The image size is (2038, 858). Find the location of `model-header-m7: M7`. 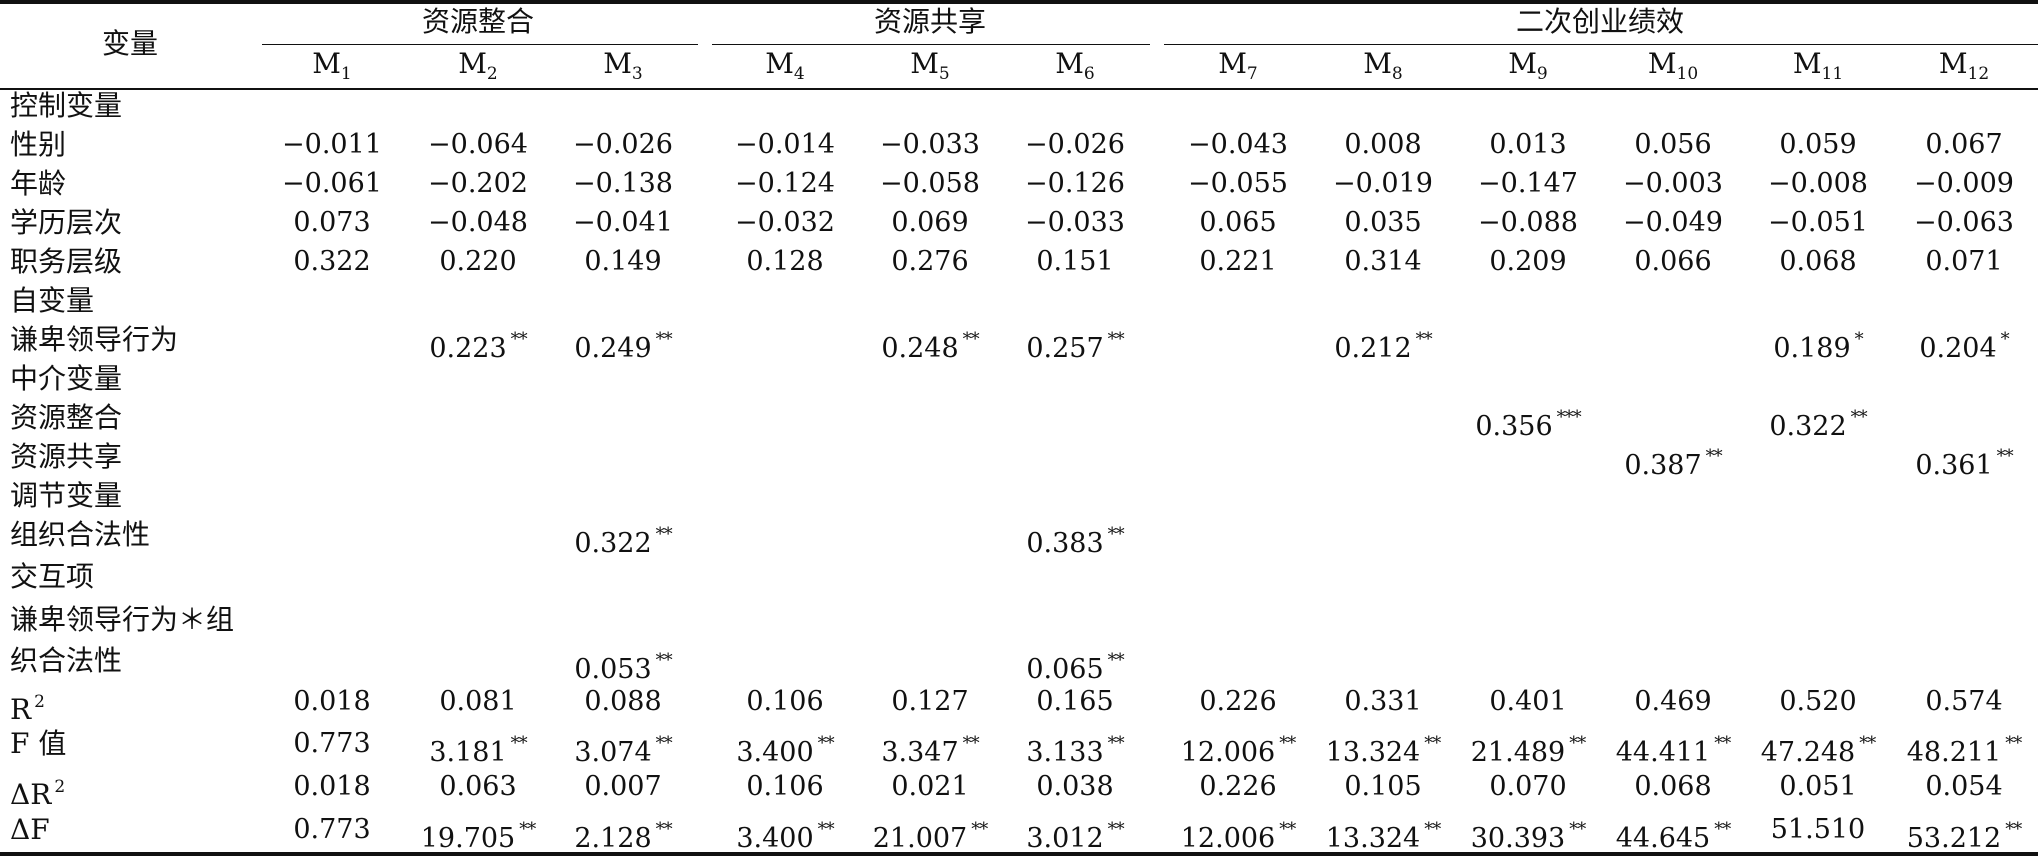

model-header-m7: M7 is located at coordinates (1238, 66).